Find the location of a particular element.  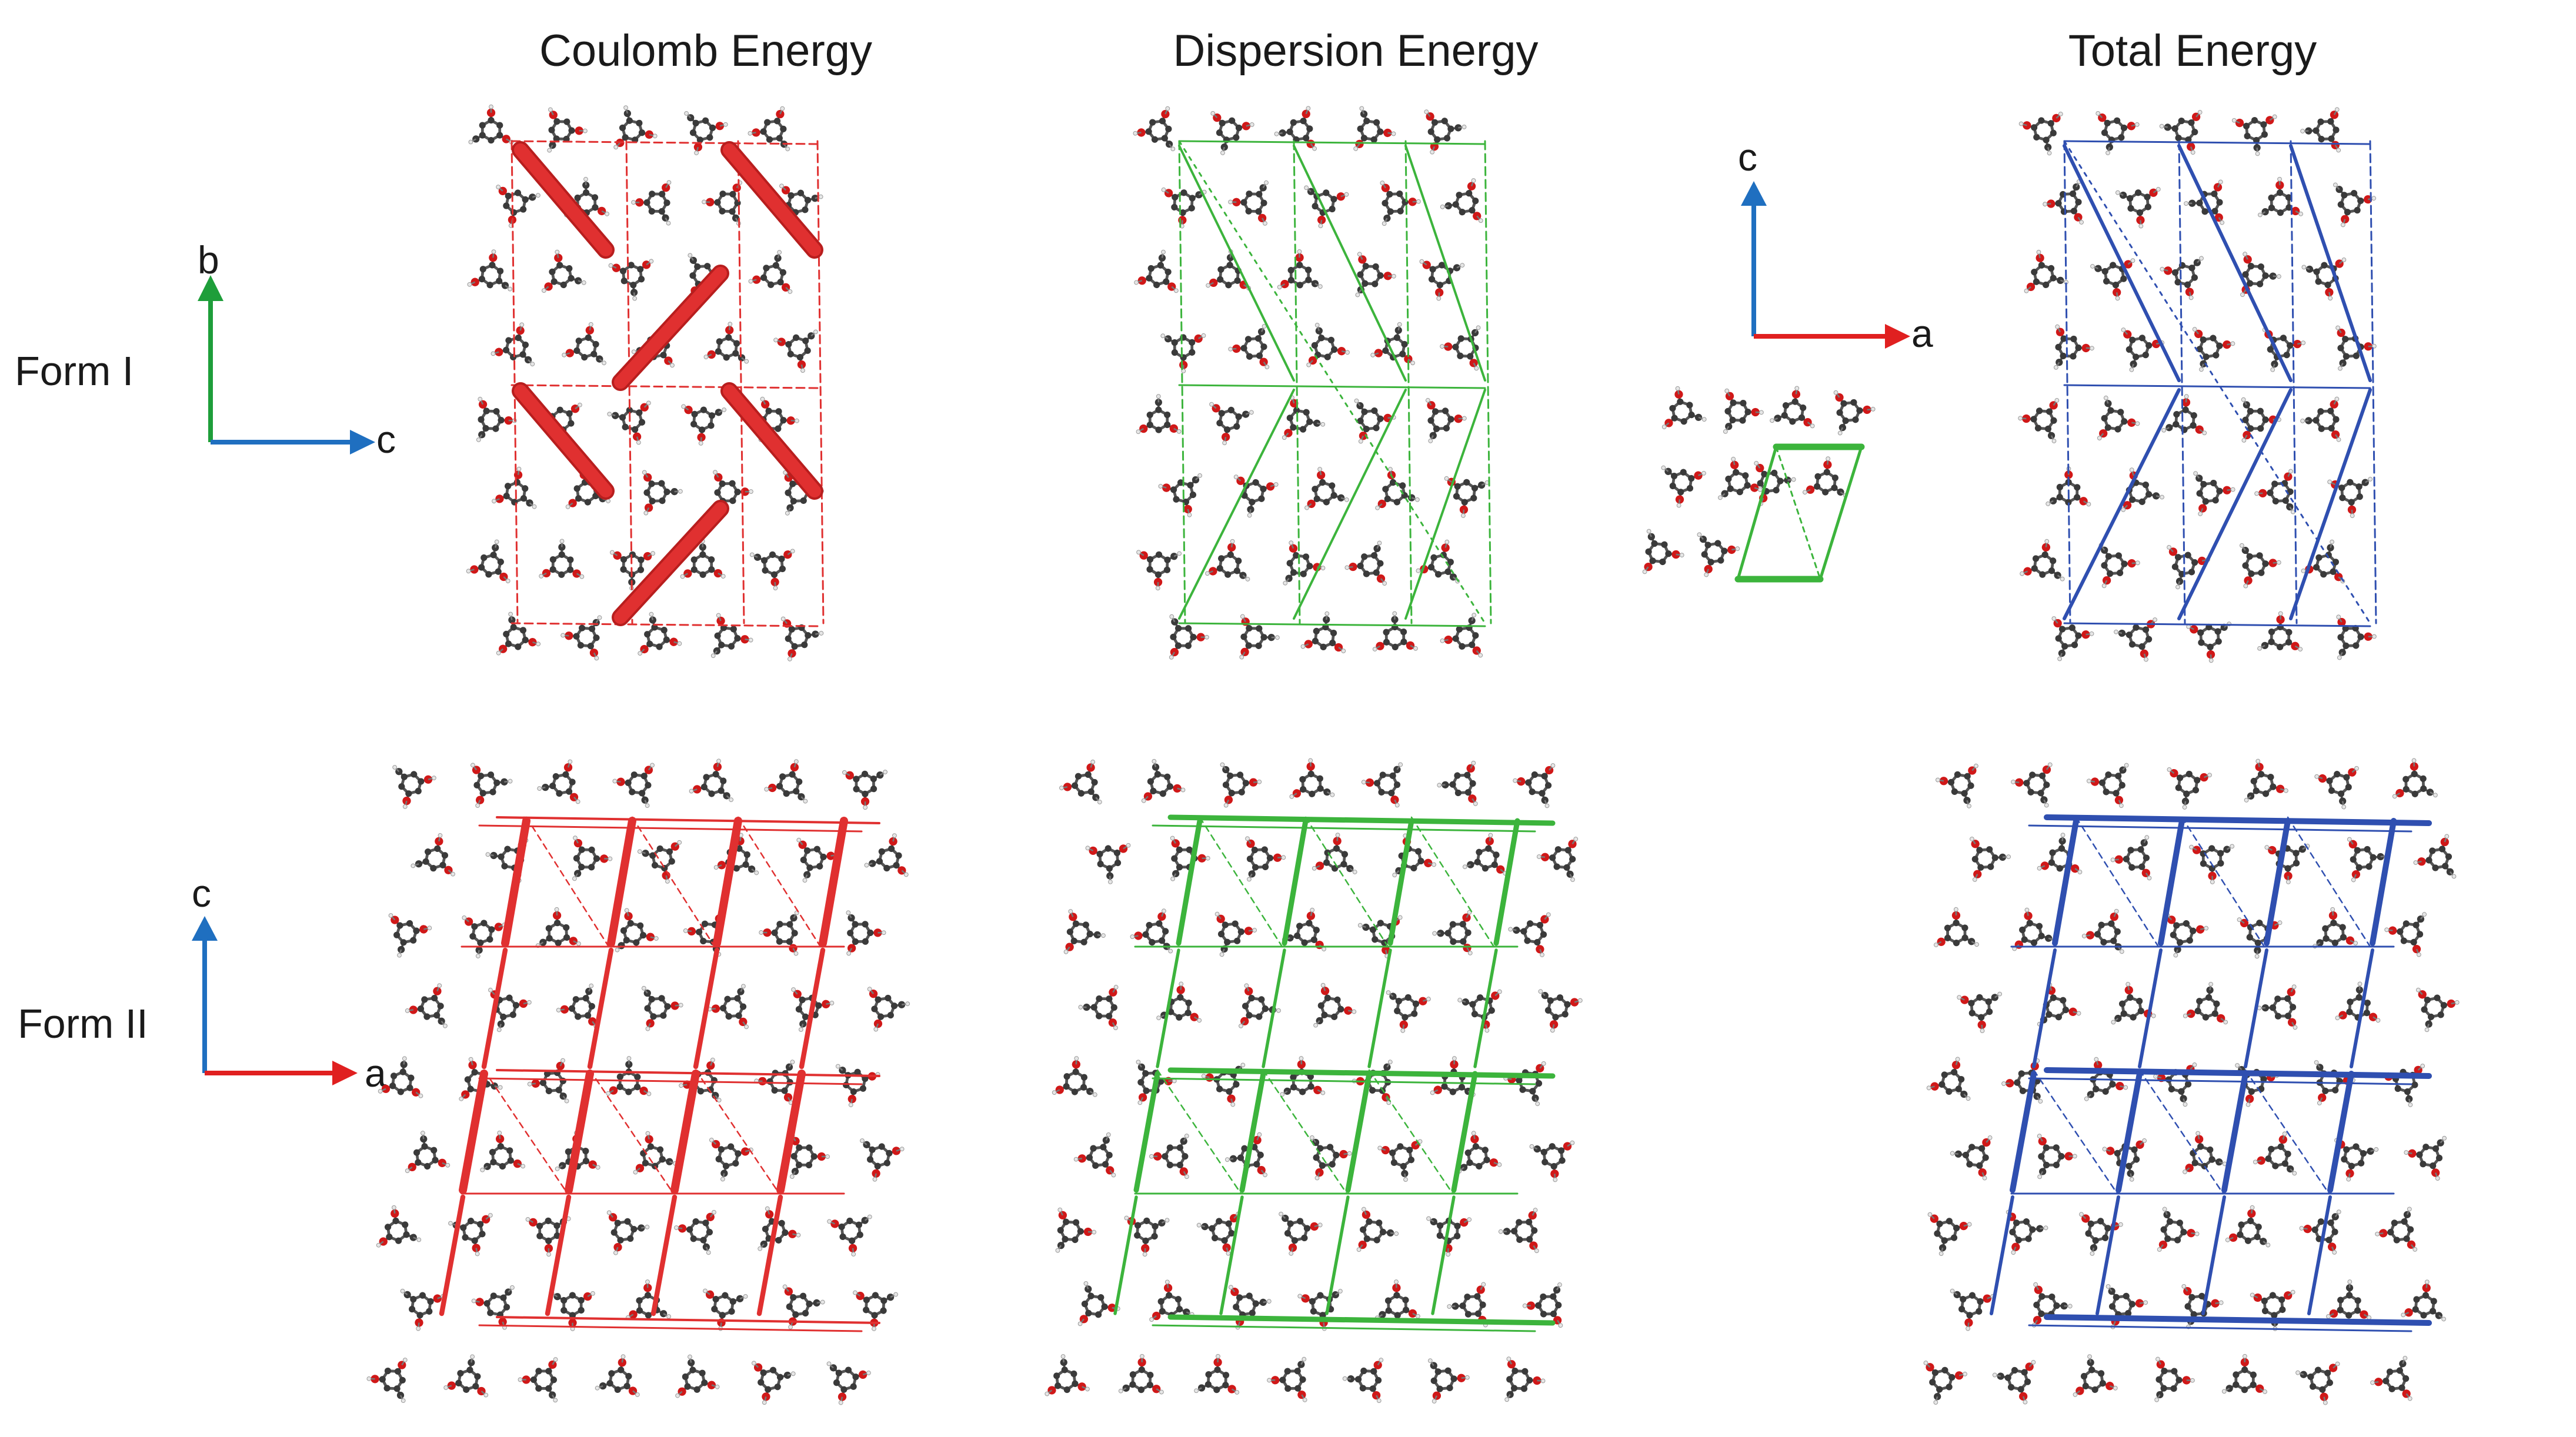

form-i-axis-b-label: b is located at coordinates (208, 260).